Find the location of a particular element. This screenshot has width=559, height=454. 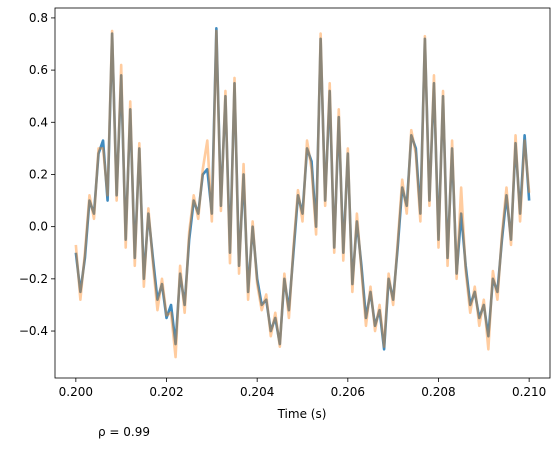

x-tick-label: 0.210 is located at coordinates (529, 392).